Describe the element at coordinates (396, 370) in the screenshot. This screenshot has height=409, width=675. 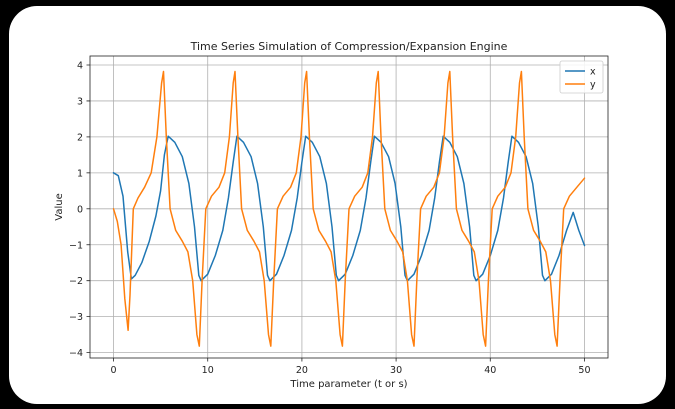
I see `x-tick-label: 30` at that location.